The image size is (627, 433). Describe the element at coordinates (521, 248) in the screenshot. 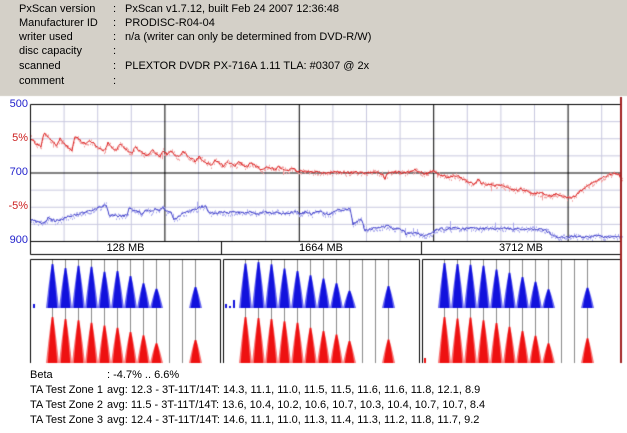

I see `zone-label-3: 3712 MB` at that location.